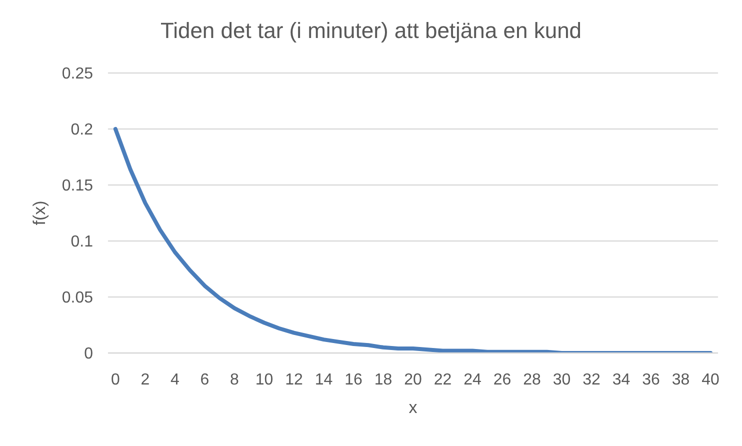 This screenshot has height=446, width=742. What do you see at coordinates (89, 354) in the screenshot?
I see `y-tick-label: 0` at bounding box center [89, 354].